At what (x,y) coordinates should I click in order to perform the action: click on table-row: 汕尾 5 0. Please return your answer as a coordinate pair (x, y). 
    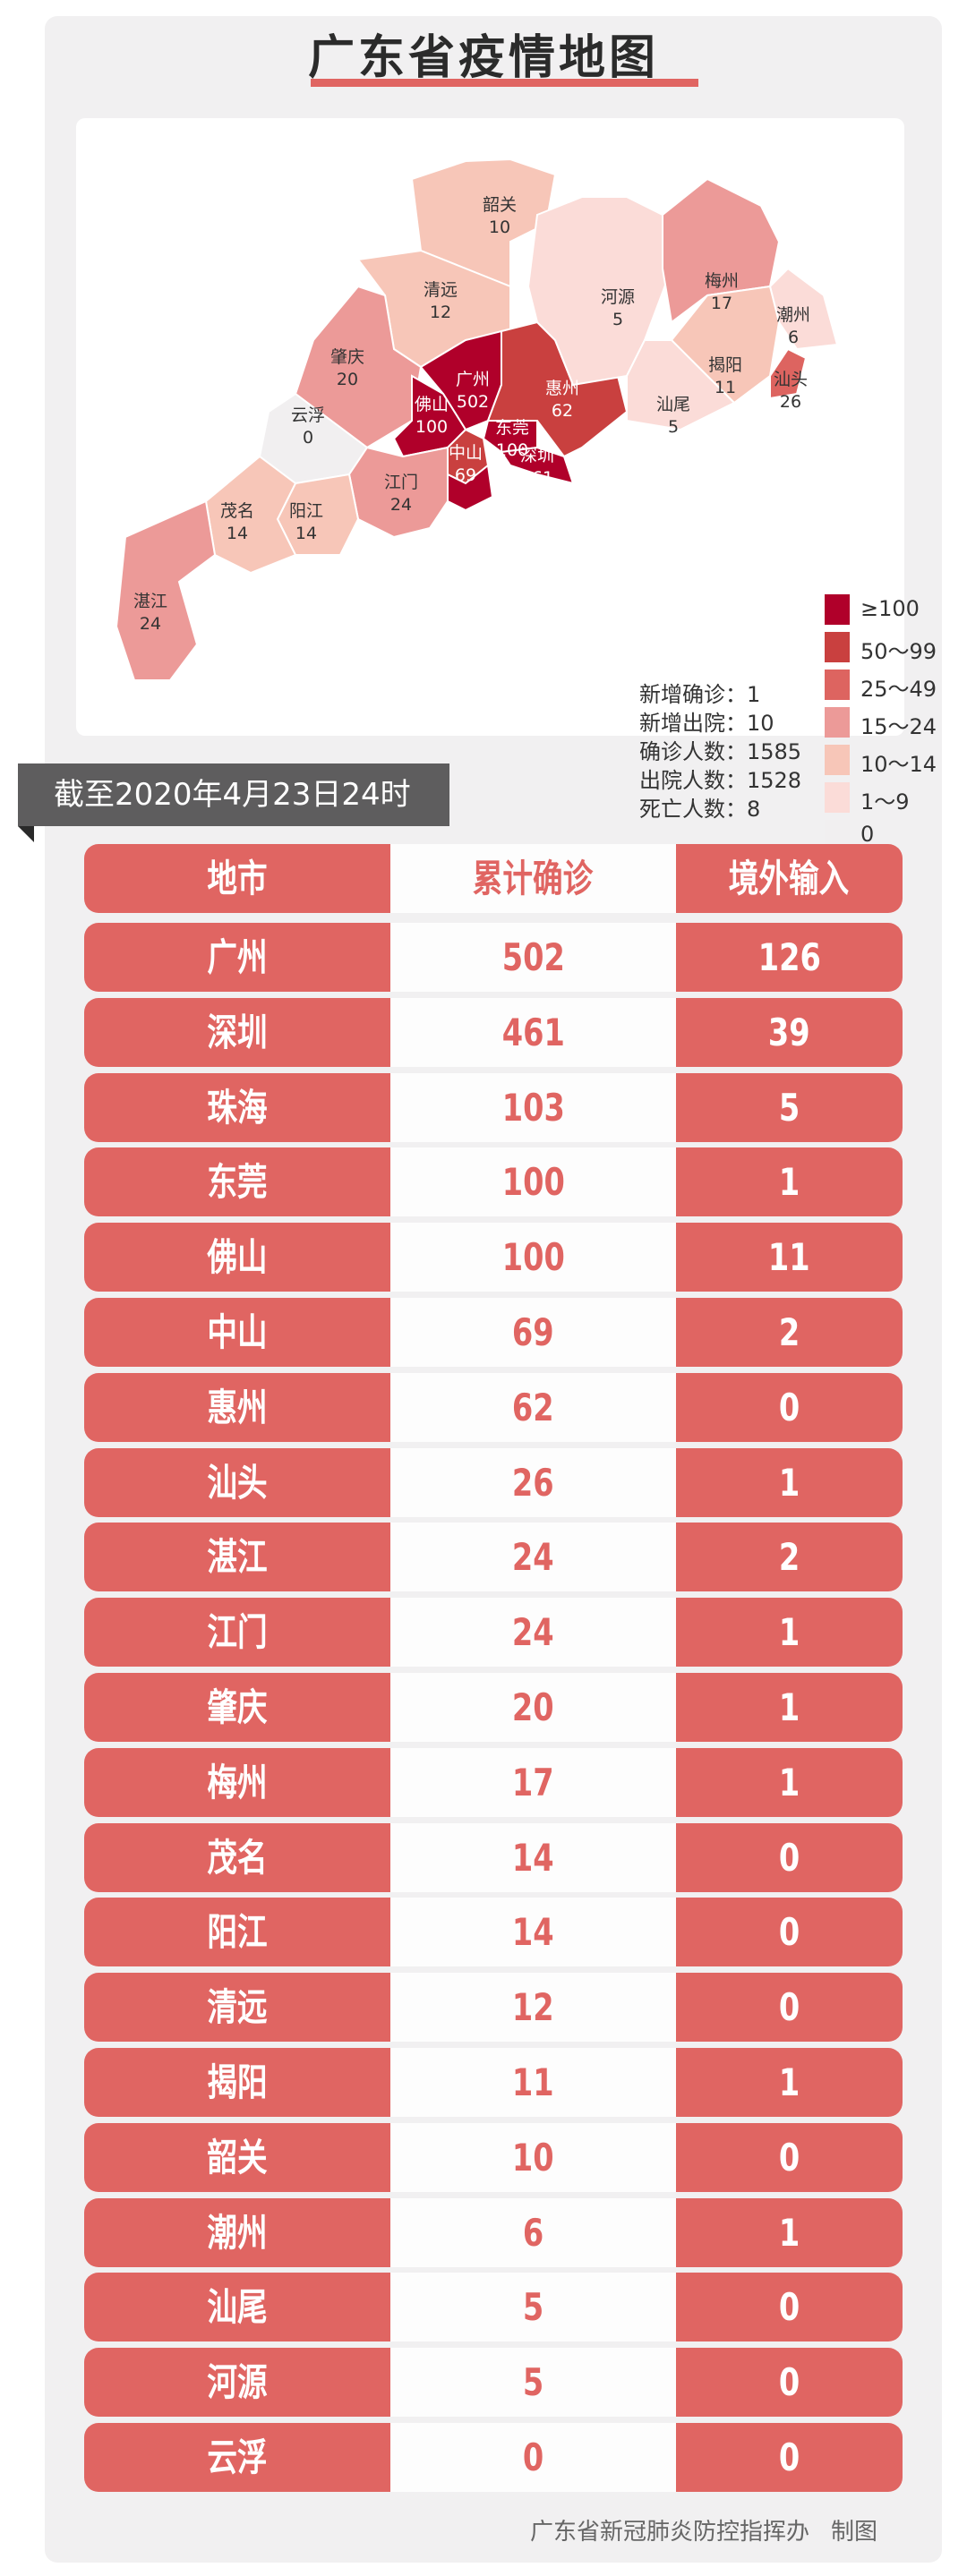
    Looking at the image, I should click on (493, 2307).